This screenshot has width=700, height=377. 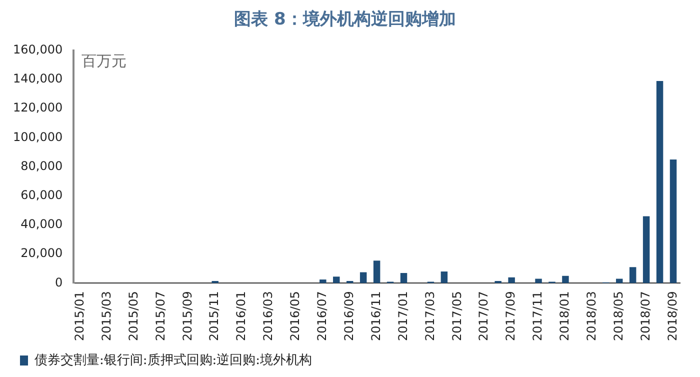 I want to click on y-tick-label: 160,000, so click(x=38, y=49).